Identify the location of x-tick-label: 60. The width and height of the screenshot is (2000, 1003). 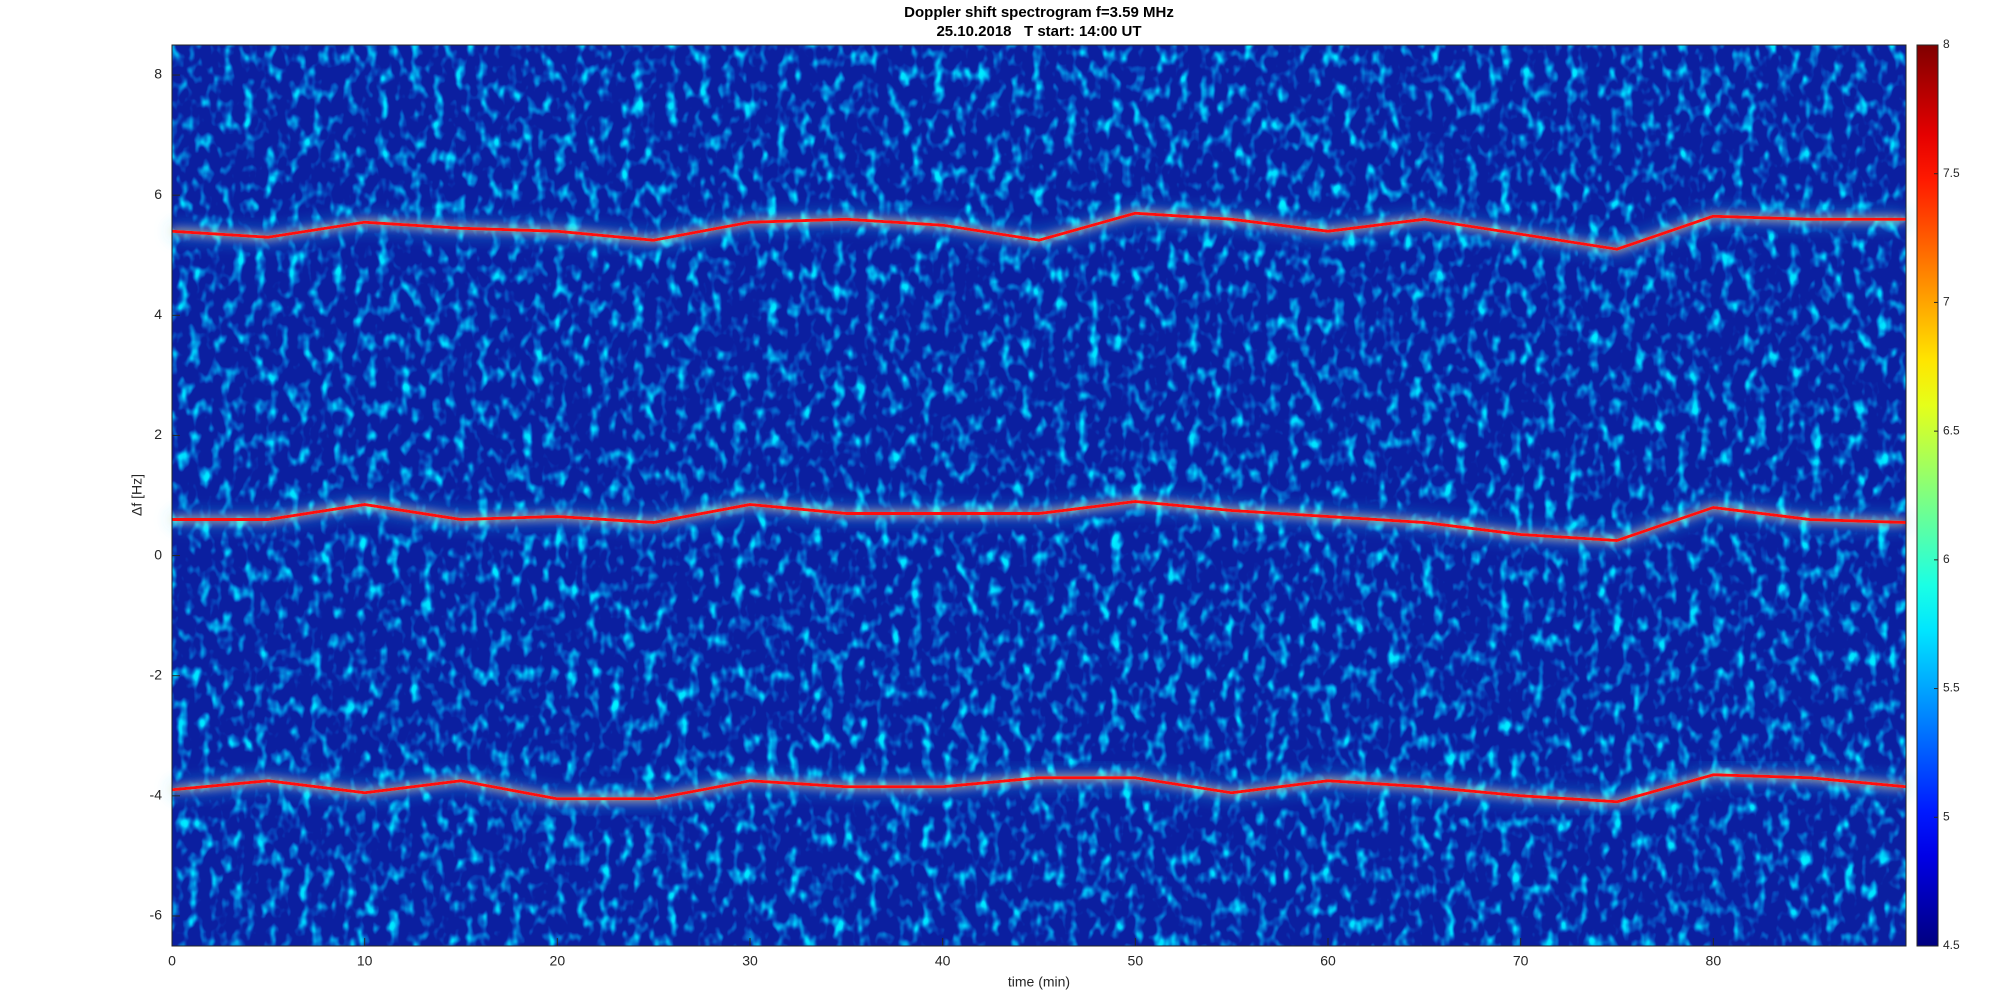
(1328, 961).